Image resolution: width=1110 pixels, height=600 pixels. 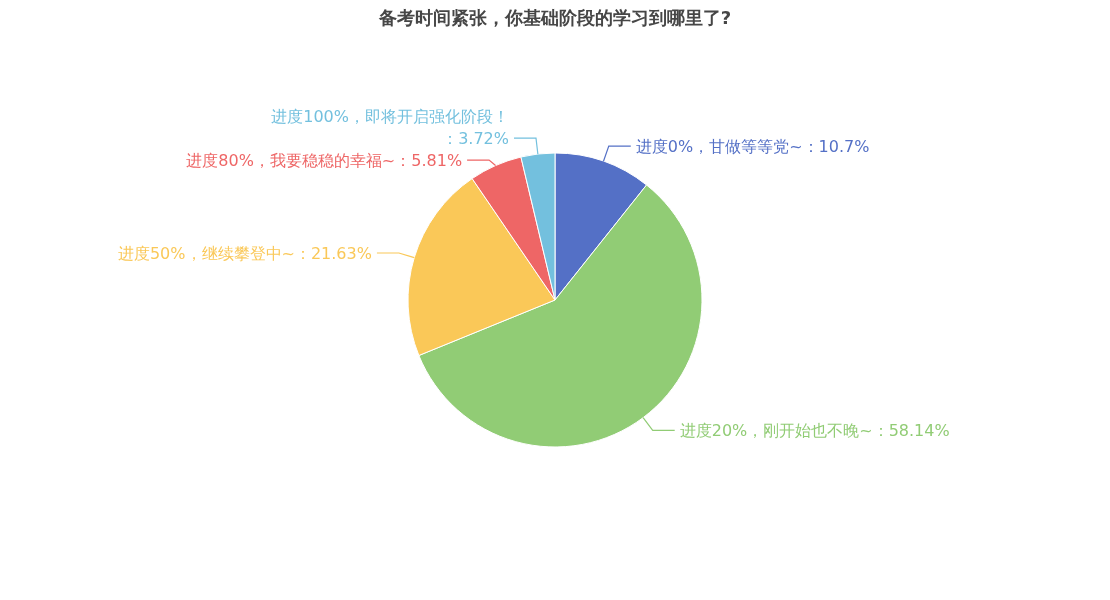 I want to click on slice-label: 进度100%，即将开启强化阶段！, so click(x=390, y=117).